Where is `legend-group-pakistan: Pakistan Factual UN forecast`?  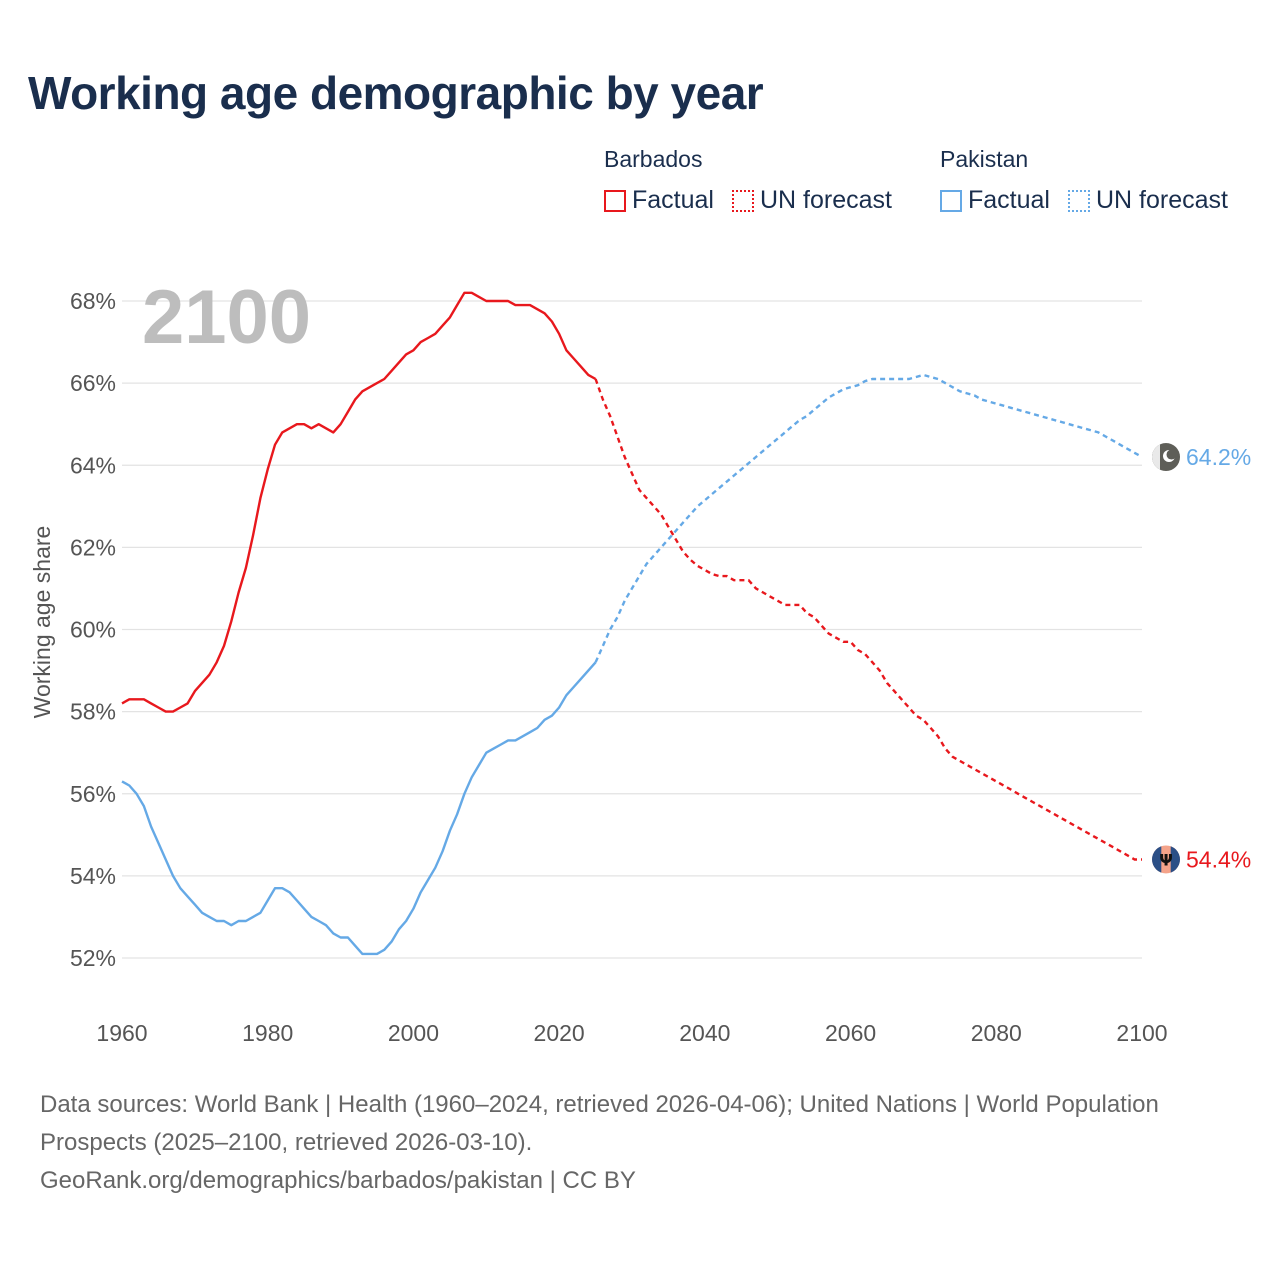
legend-group-pakistan: Pakistan Factual UN forecast is located at coordinates (1093, 179).